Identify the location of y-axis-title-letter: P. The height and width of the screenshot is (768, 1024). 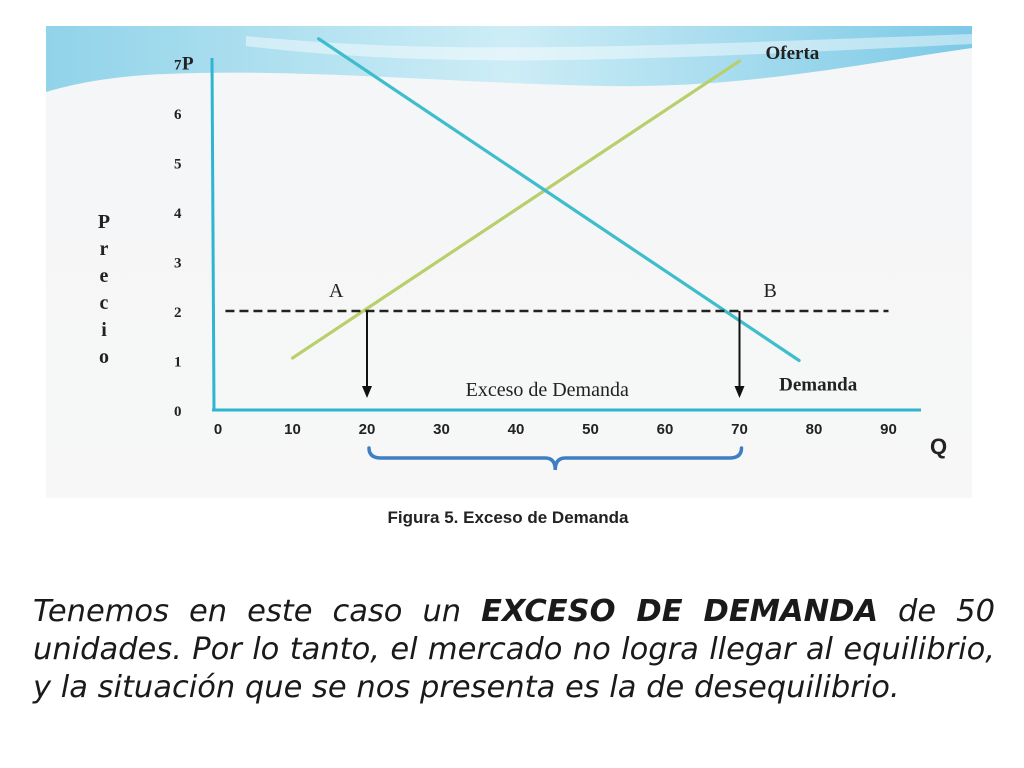
(104, 222).